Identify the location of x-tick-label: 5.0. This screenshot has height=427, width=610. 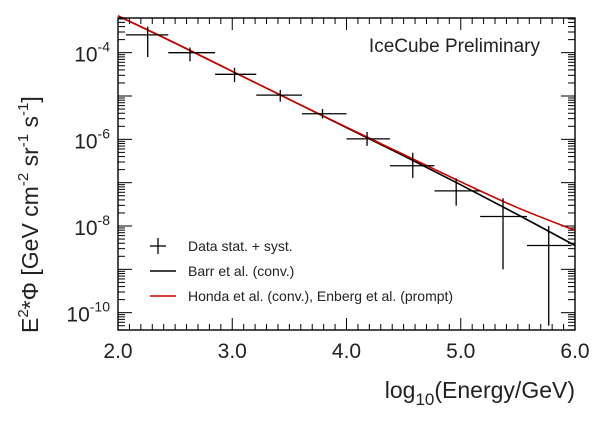
(460, 351).